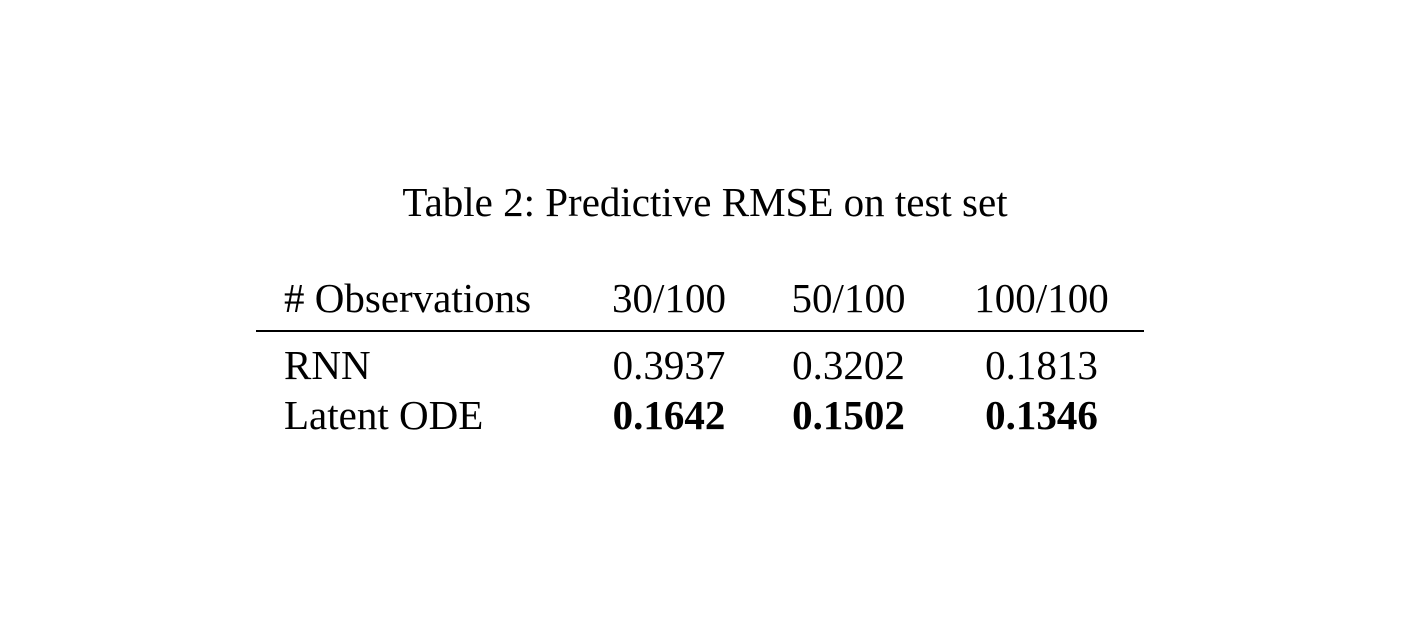 The width and height of the screenshot is (1404, 621). Describe the element at coordinates (327, 365) in the screenshot. I see `row-label-rnn: RNN` at that location.